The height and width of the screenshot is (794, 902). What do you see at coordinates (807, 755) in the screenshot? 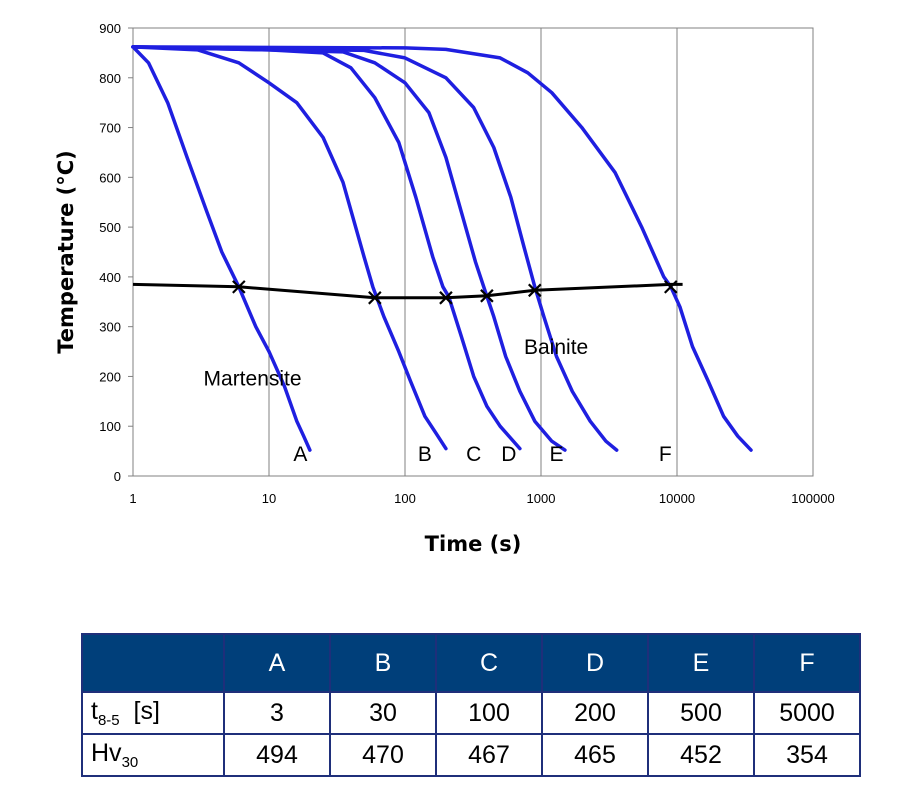
I see `table-cell: 354` at bounding box center [807, 755].